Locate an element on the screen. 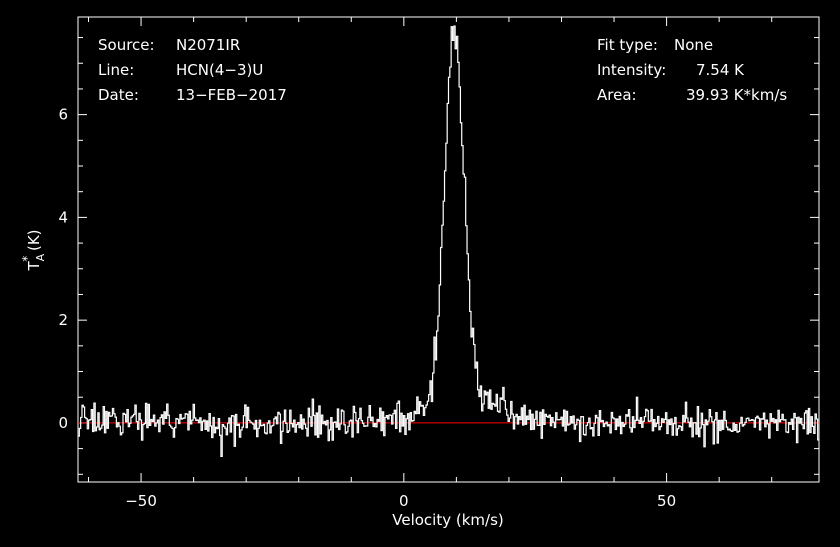  y-tick-label: 0 is located at coordinates (63, 423).